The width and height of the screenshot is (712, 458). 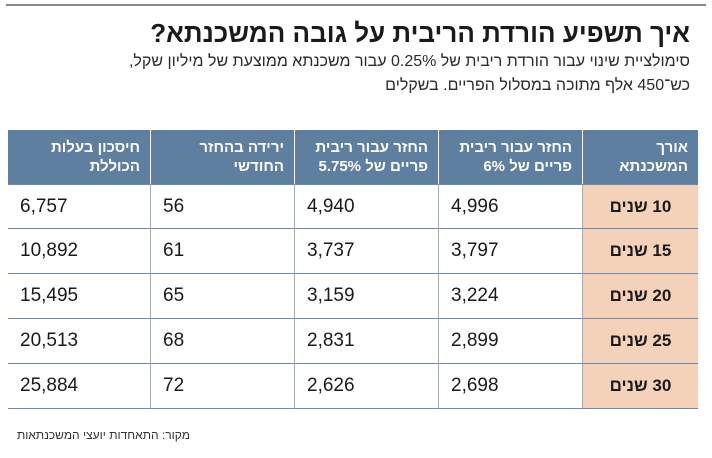 I want to click on cell-monthly-drop: 65, so click(x=222, y=296).